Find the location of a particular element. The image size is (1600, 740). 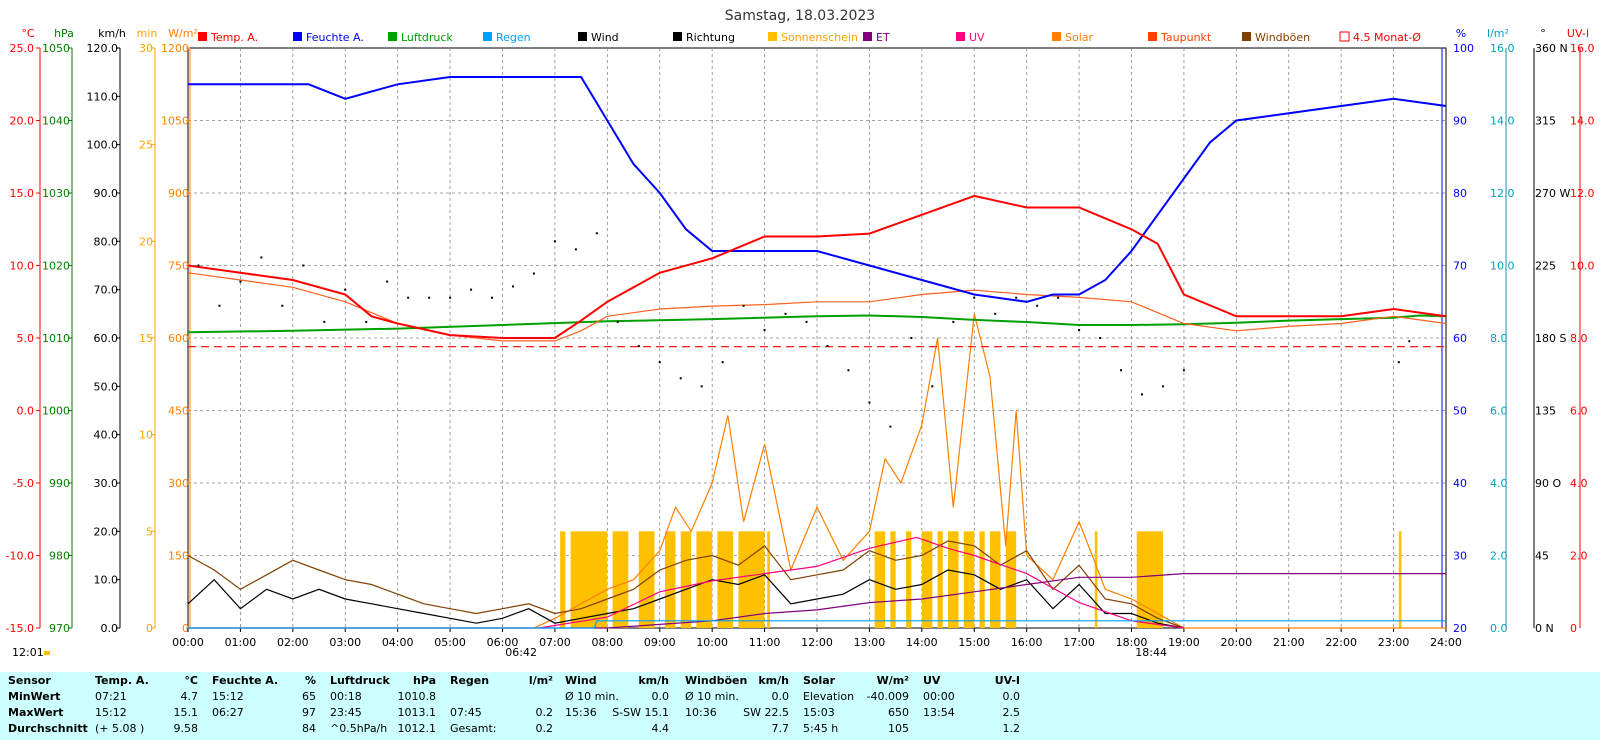

legend-swatch-uv is located at coordinates (960, 36).